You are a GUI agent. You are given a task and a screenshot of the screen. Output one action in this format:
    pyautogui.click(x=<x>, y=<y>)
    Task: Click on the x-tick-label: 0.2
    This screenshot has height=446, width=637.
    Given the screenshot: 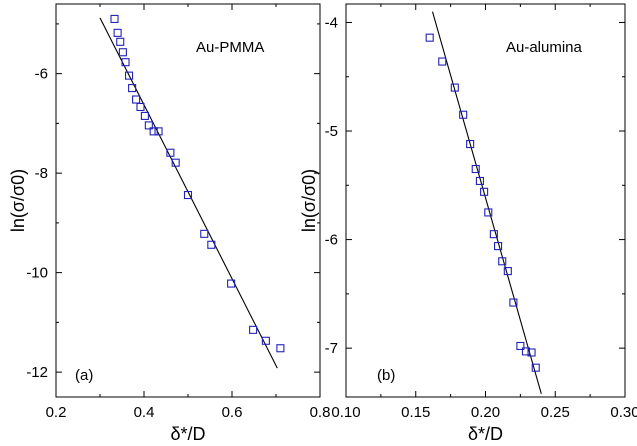 What is the action you would take?
    pyautogui.click(x=56, y=412)
    